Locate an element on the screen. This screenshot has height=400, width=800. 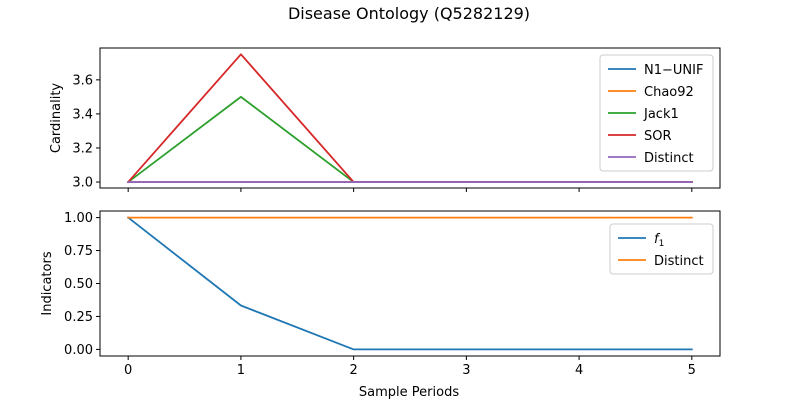
legend-label: SOR is located at coordinates (658, 136).